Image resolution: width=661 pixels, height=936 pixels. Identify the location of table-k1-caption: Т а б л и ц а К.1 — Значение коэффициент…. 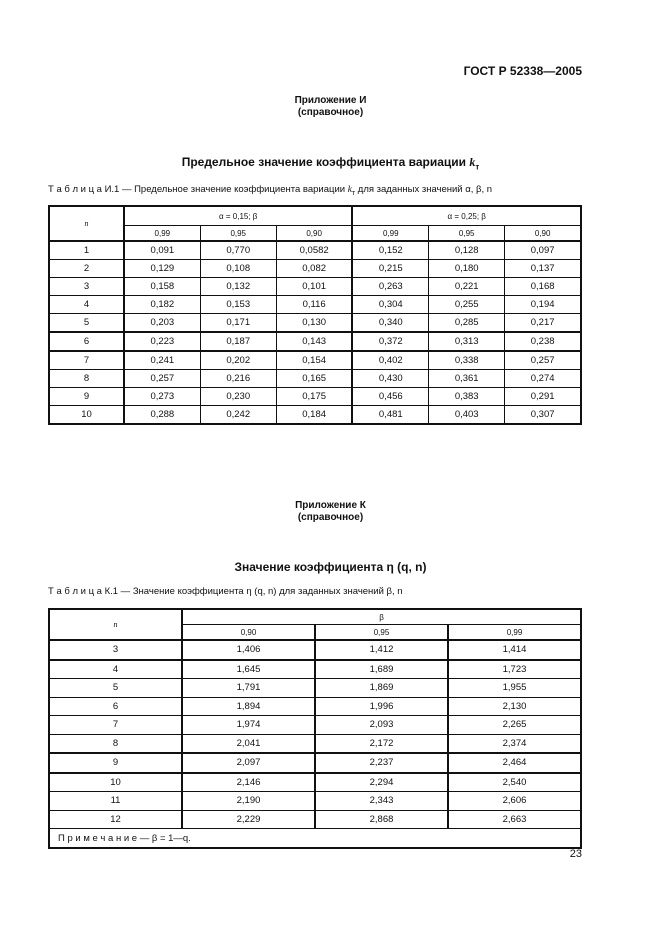
(225, 591).